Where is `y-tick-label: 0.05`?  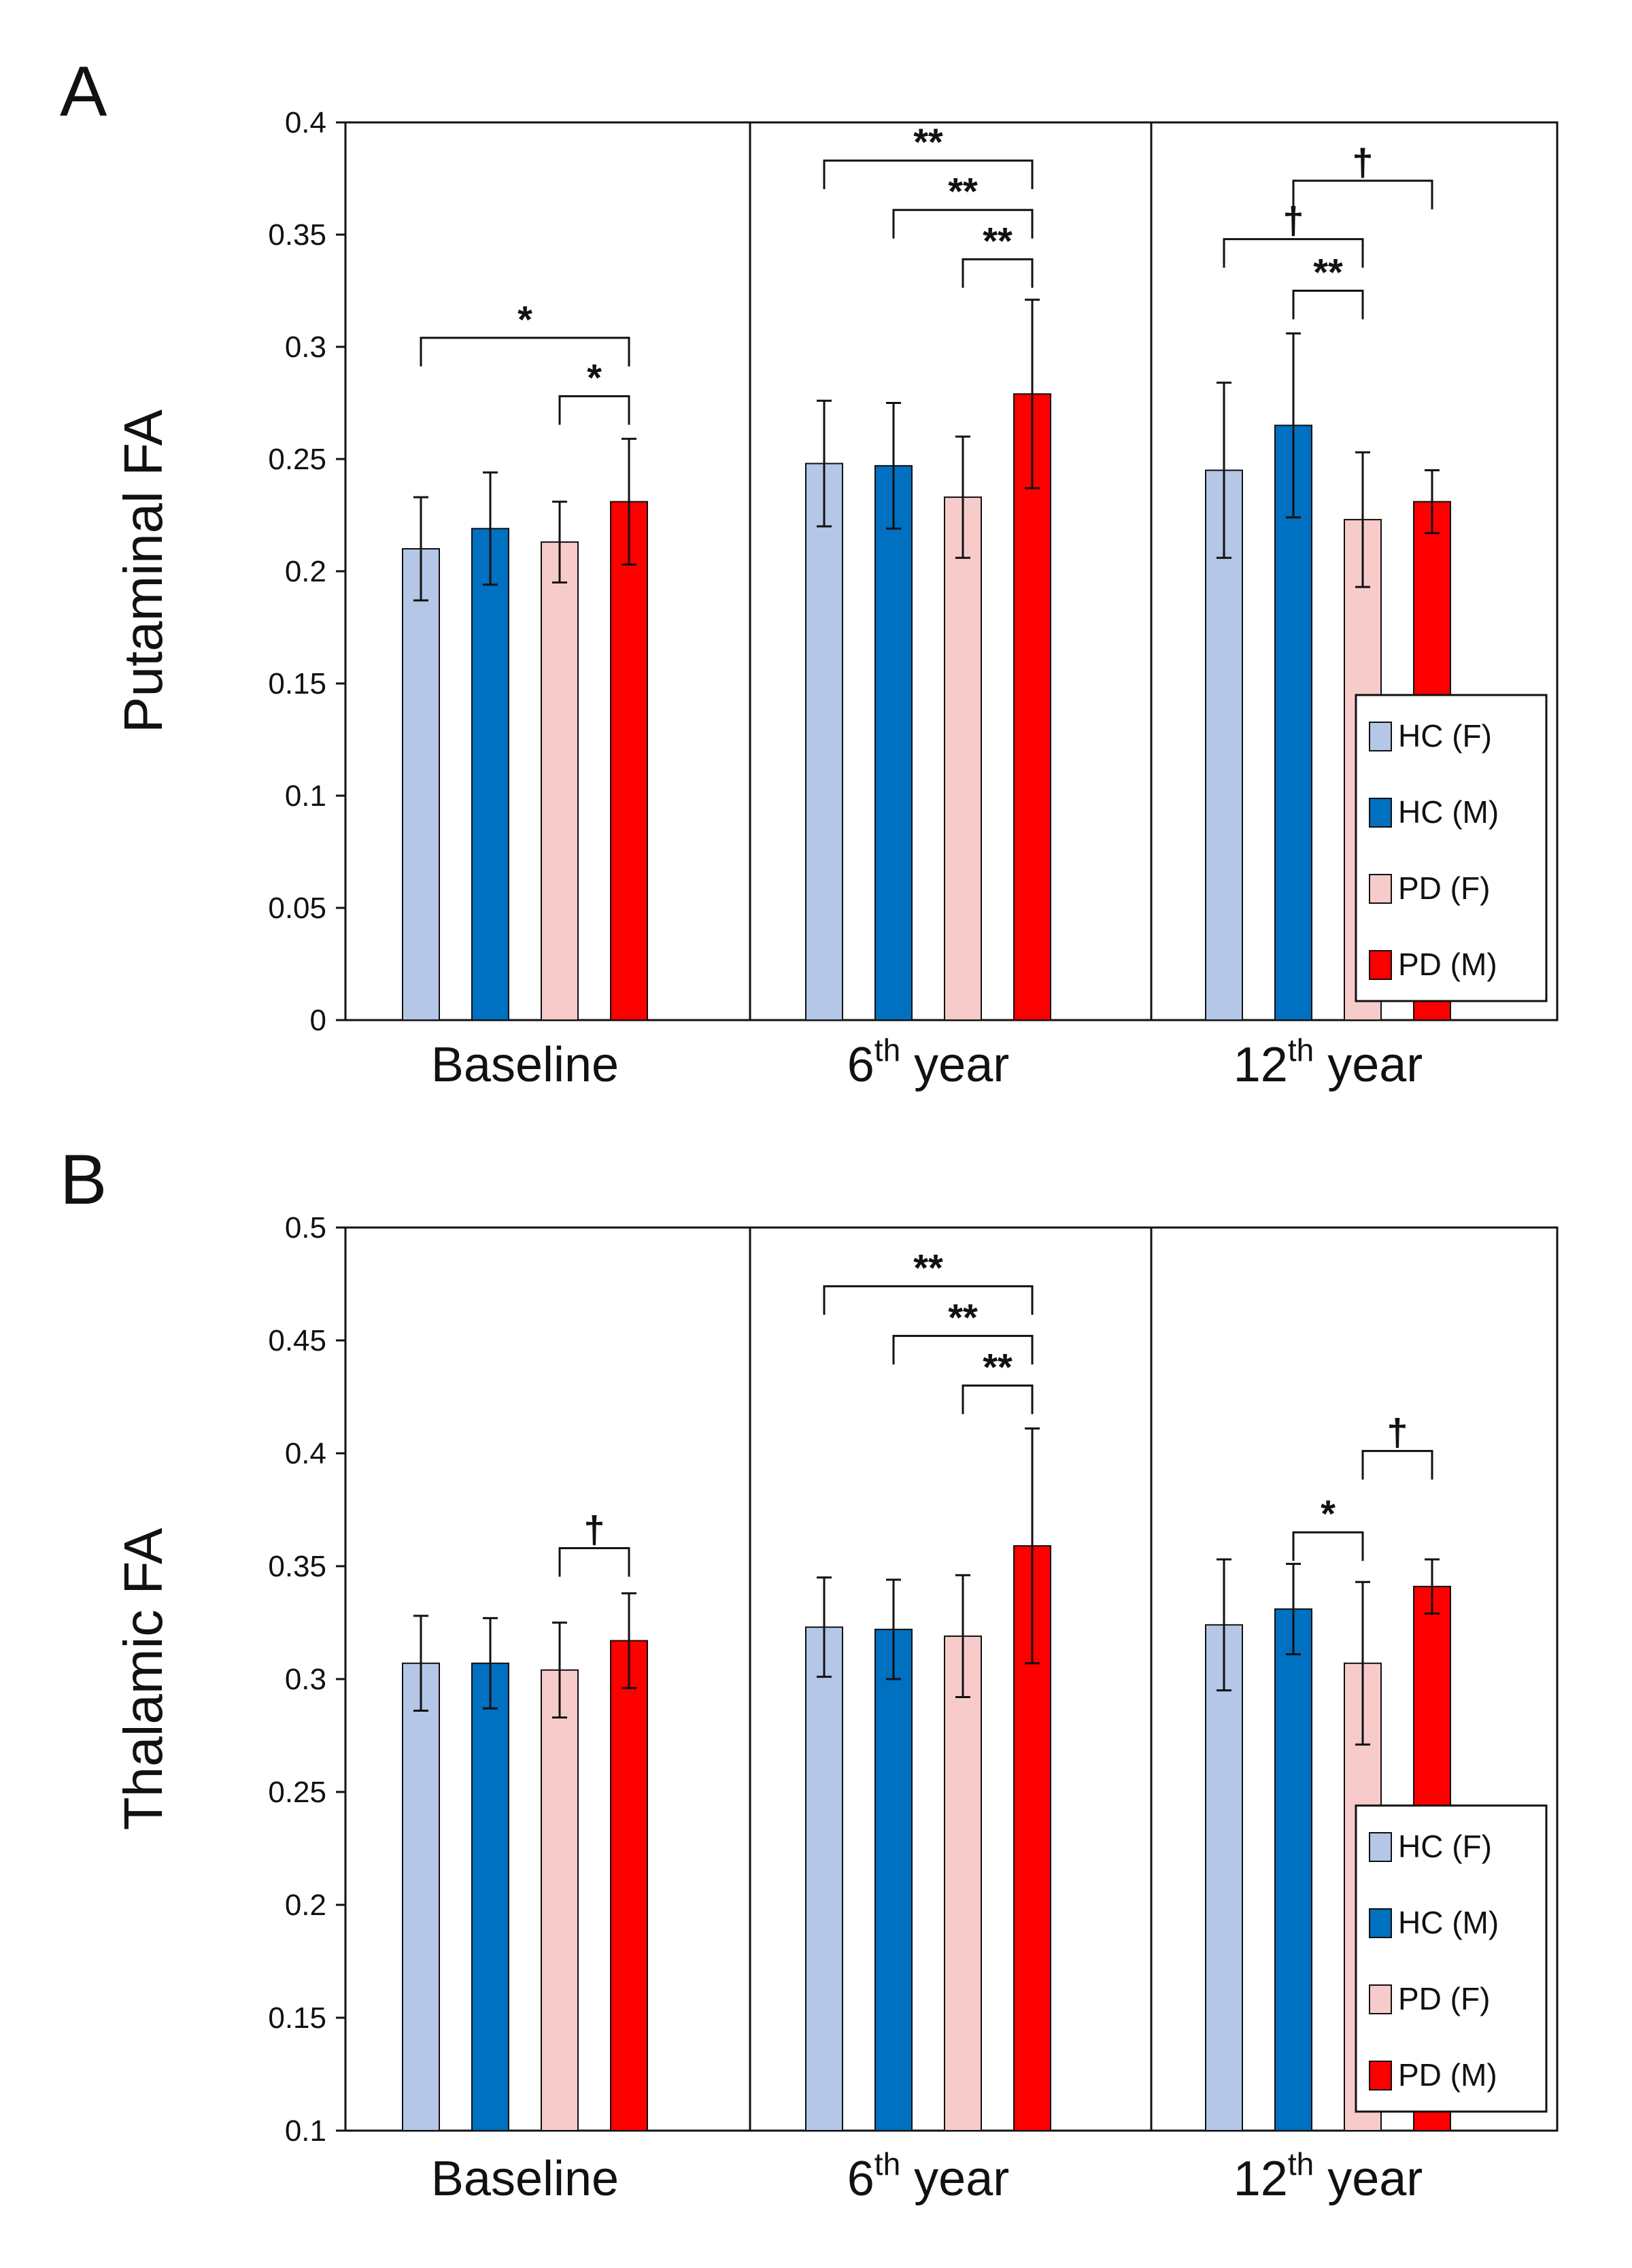 y-tick-label: 0.05 is located at coordinates (297, 908).